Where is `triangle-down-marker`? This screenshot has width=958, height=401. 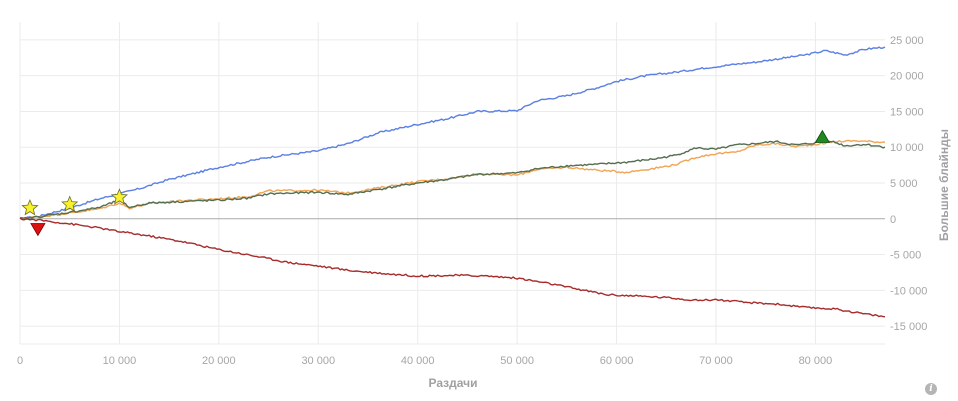
triangle-down-marker is located at coordinates (38, 230).